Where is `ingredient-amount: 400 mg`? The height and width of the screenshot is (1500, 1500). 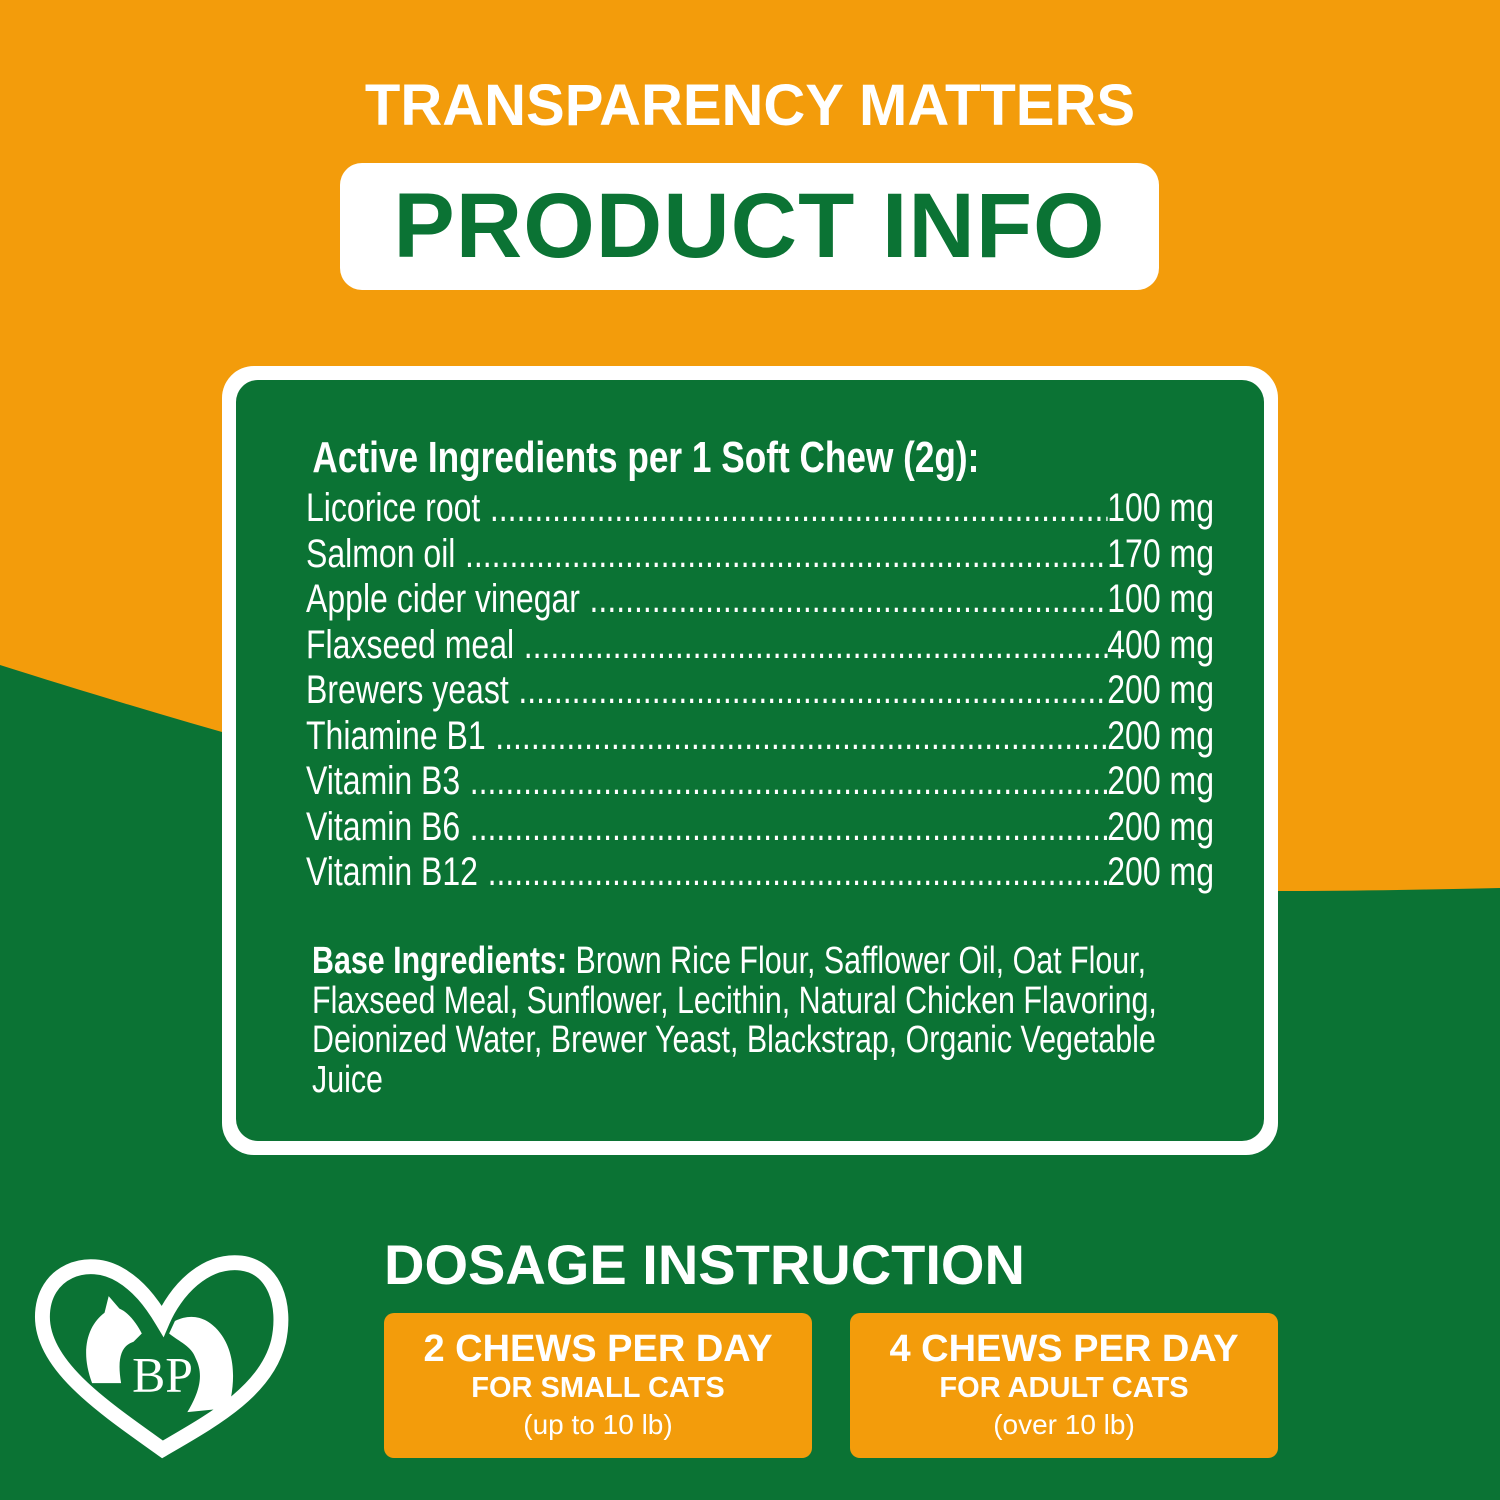
ingredient-amount: 400 mg is located at coordinates (1160, 644).